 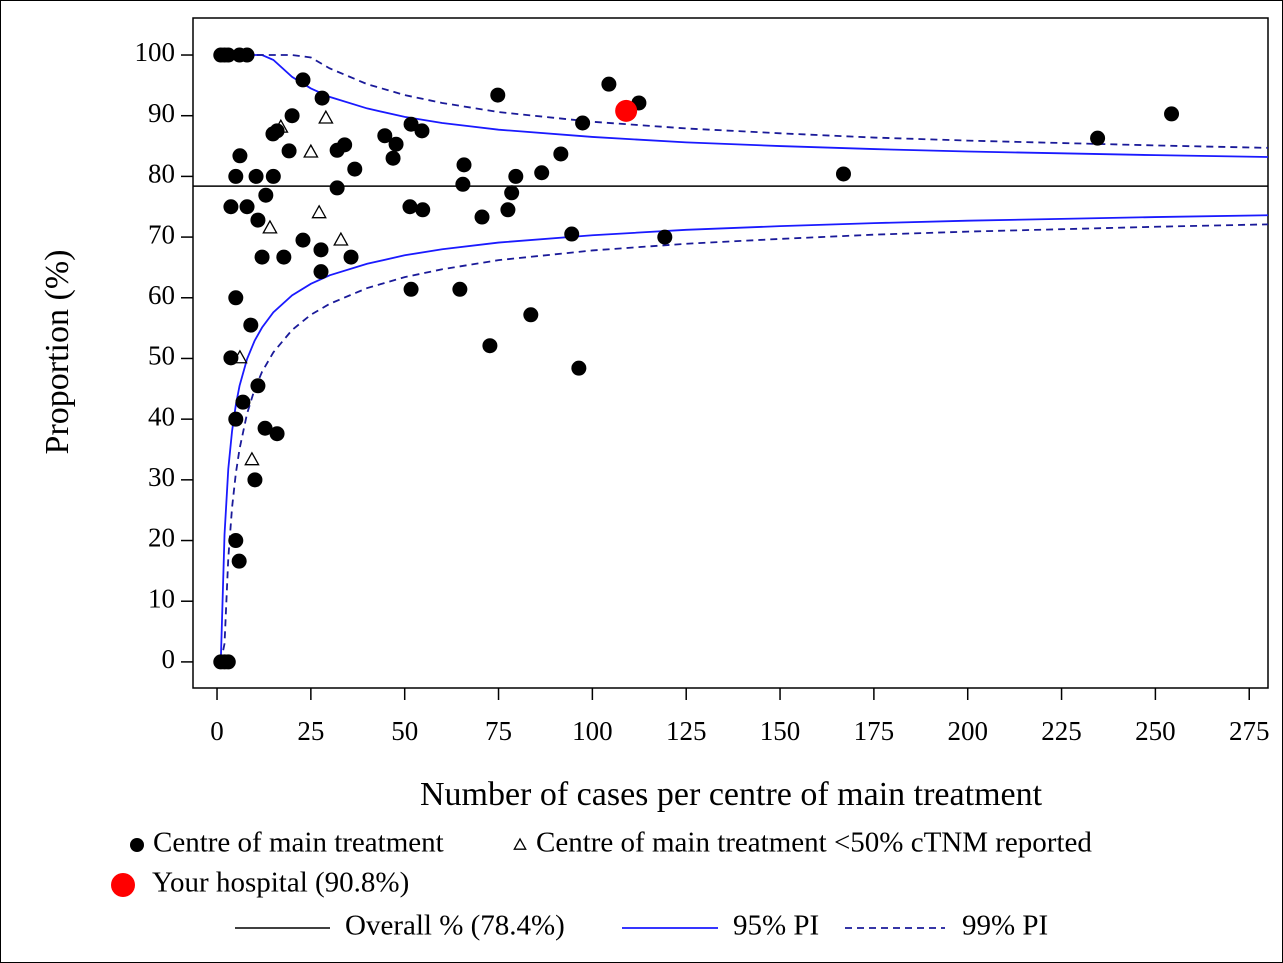 What do you see at coordinates (310, 731) in the screenshot?
I see `x-tick-label: 25` at bounding box center [310, 731].